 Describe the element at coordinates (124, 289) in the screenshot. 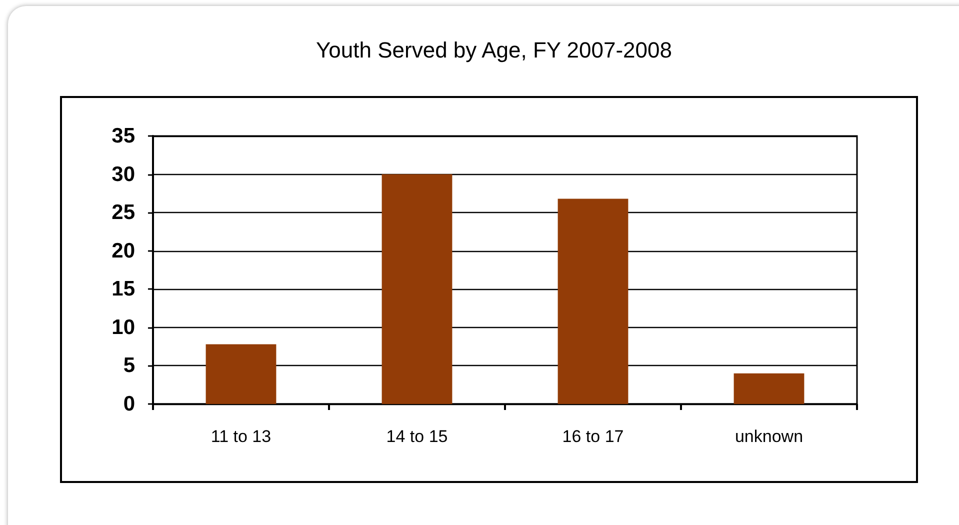

I see `y-tick-label: 15` at that location.